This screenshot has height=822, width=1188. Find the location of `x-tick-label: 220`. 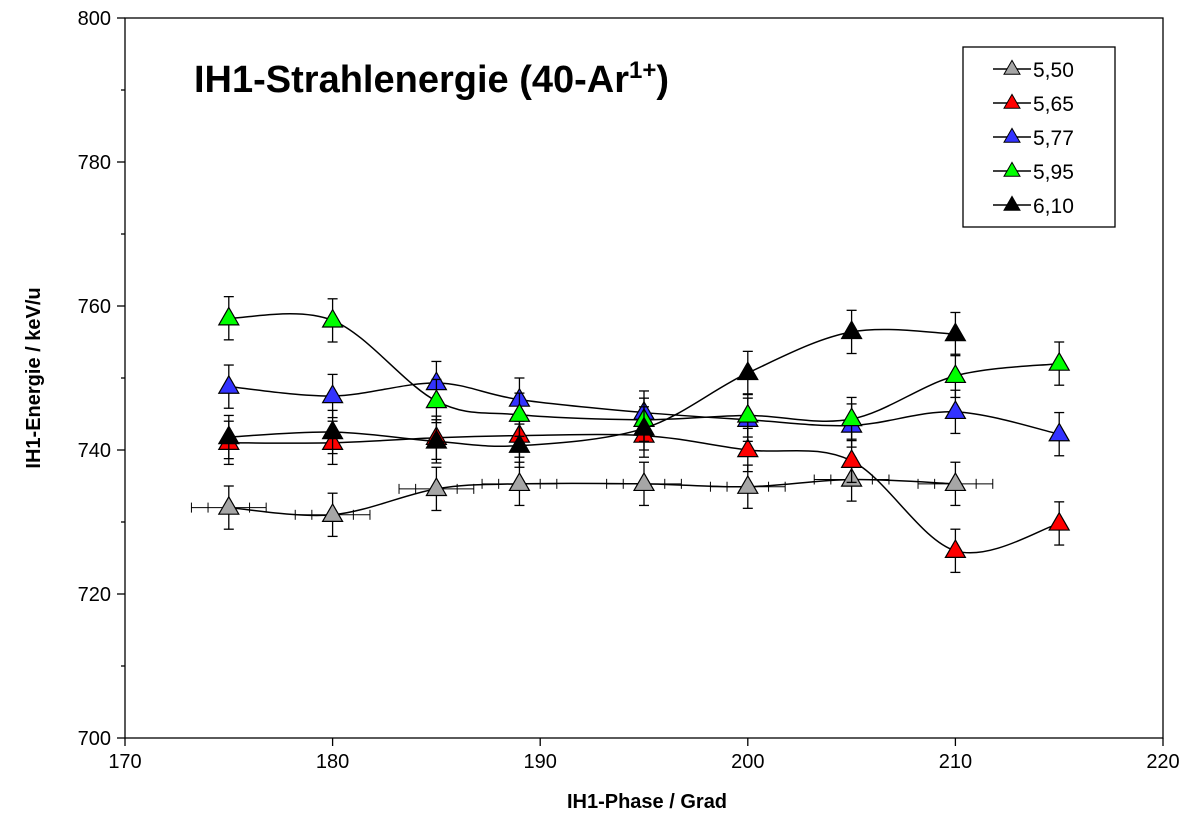

x-tick-label: 220 is located at coordinates (1162, 762).